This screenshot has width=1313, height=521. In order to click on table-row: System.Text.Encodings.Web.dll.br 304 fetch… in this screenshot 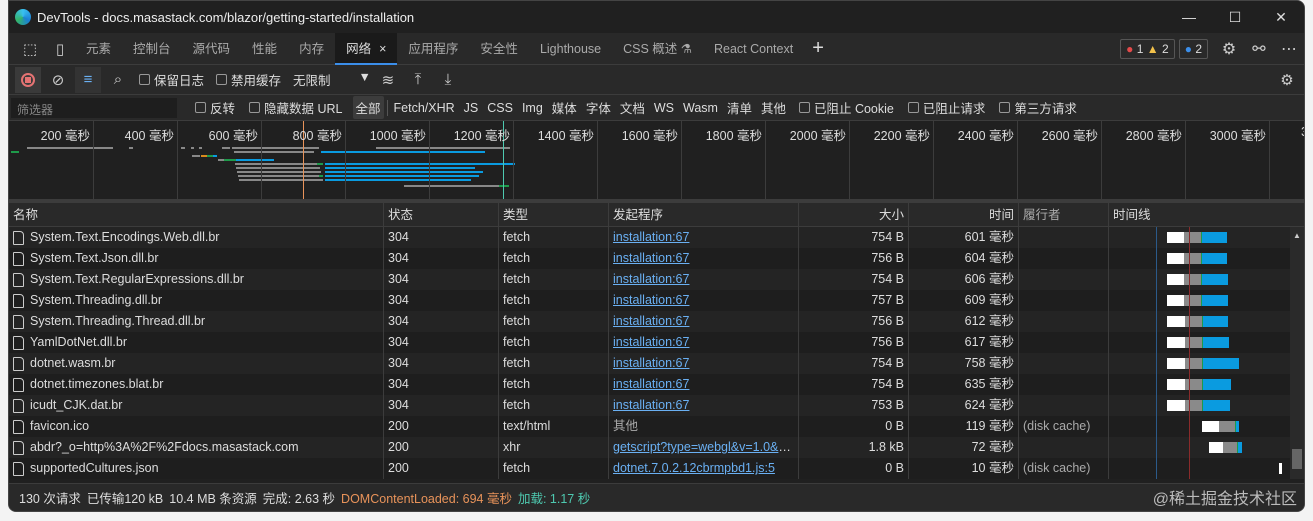, I will do `click(656, 237)`.